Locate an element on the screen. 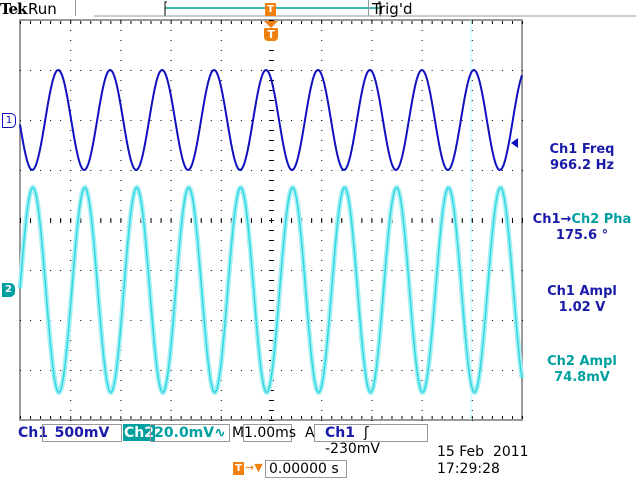  trigger-position-arrow-icon is located at coordinates (271, 24).